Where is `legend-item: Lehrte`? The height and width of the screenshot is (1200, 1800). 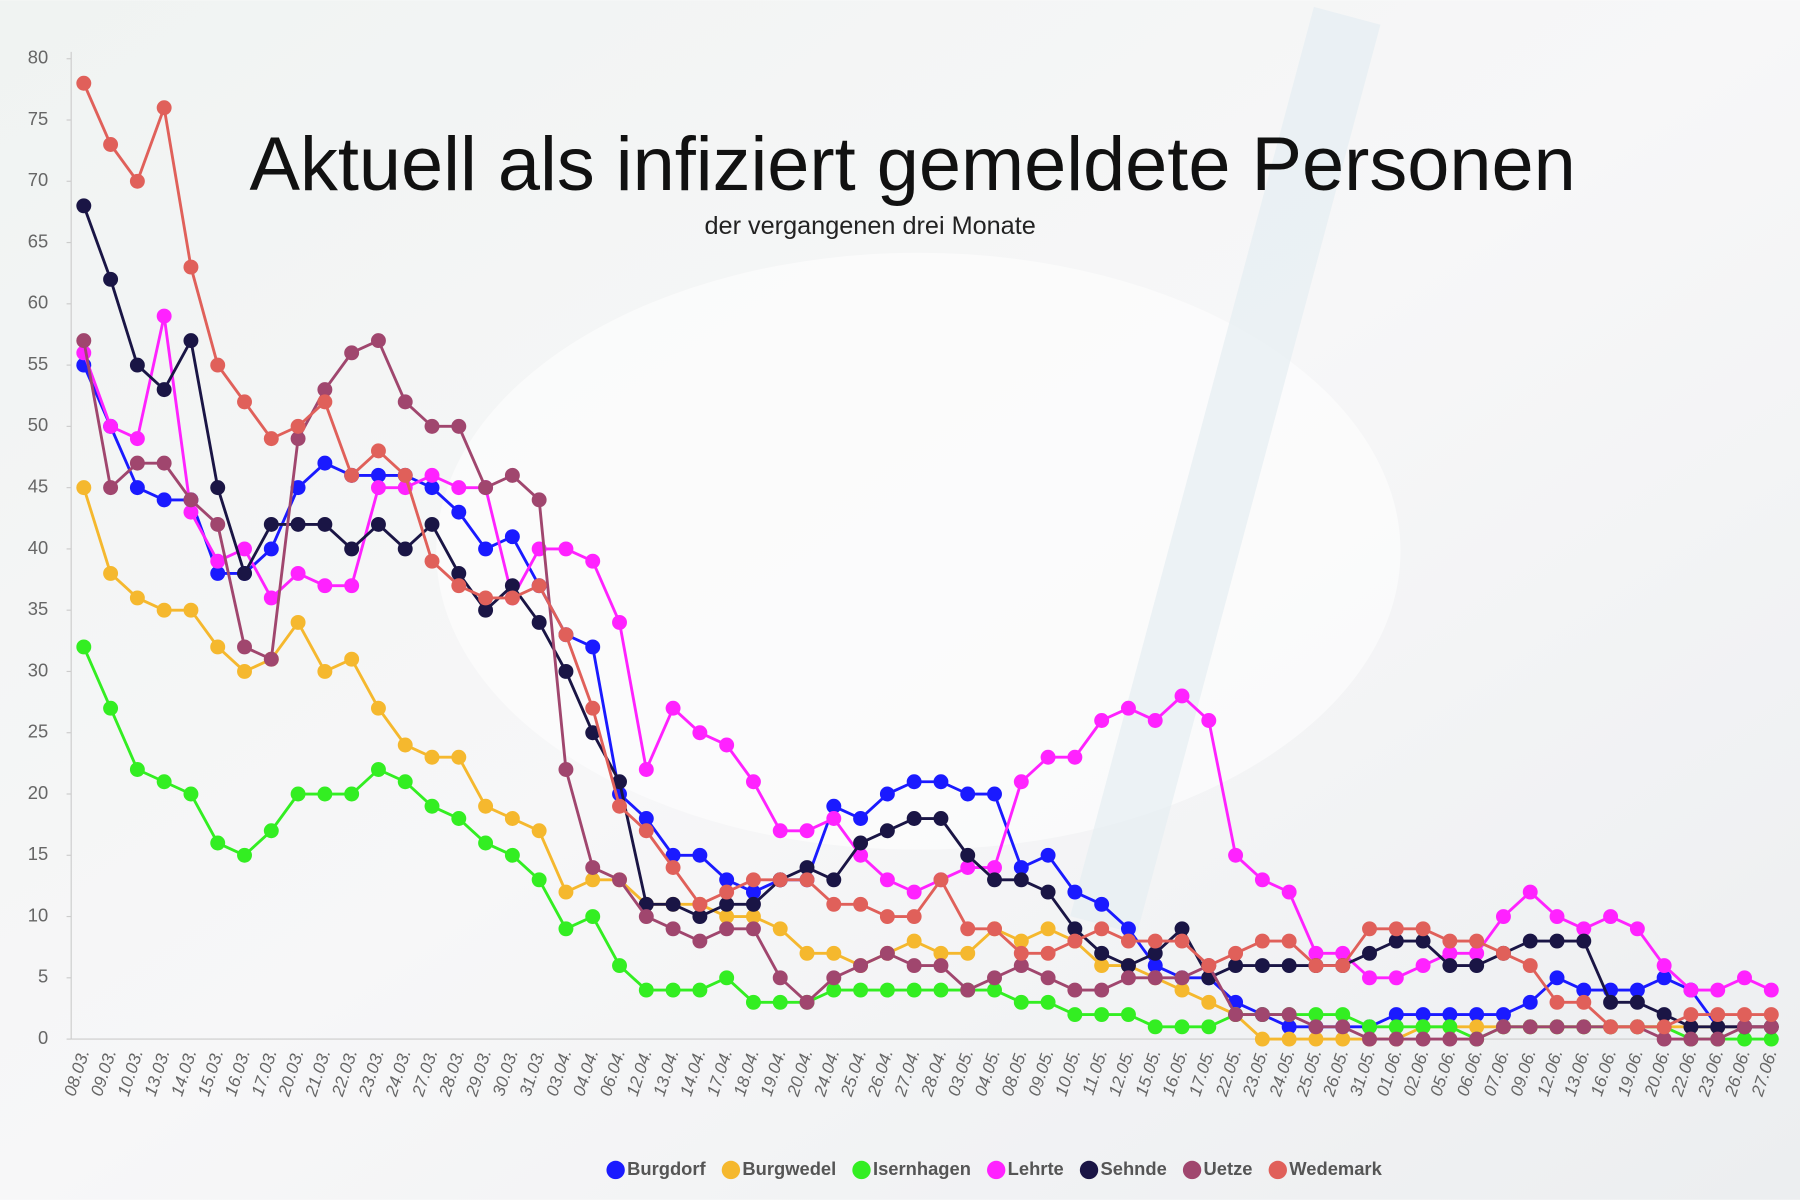
legend-item: Lehrte is located at coordinates (1025, 1169).